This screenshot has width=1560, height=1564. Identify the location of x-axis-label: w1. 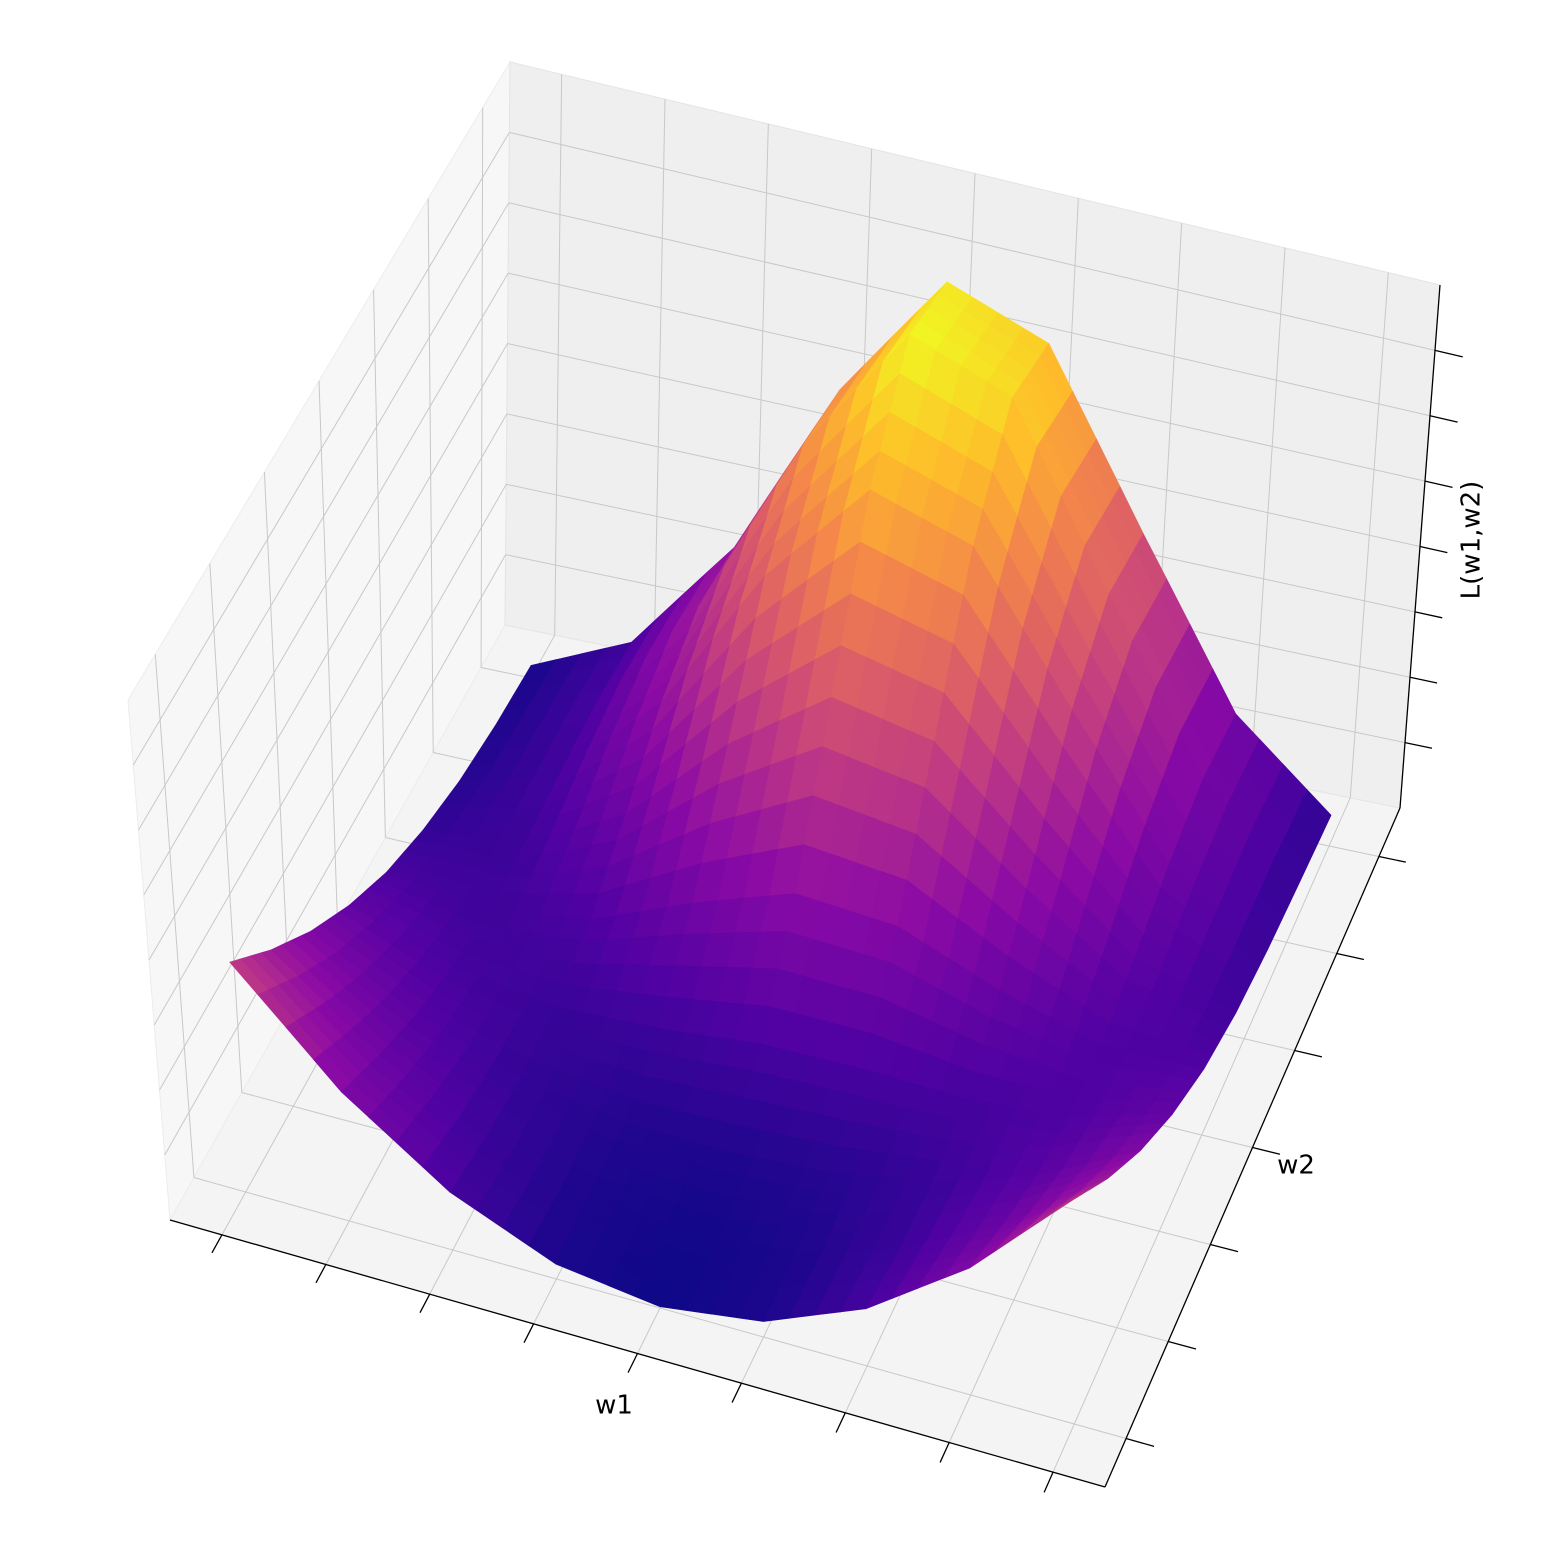
(614, 1406).